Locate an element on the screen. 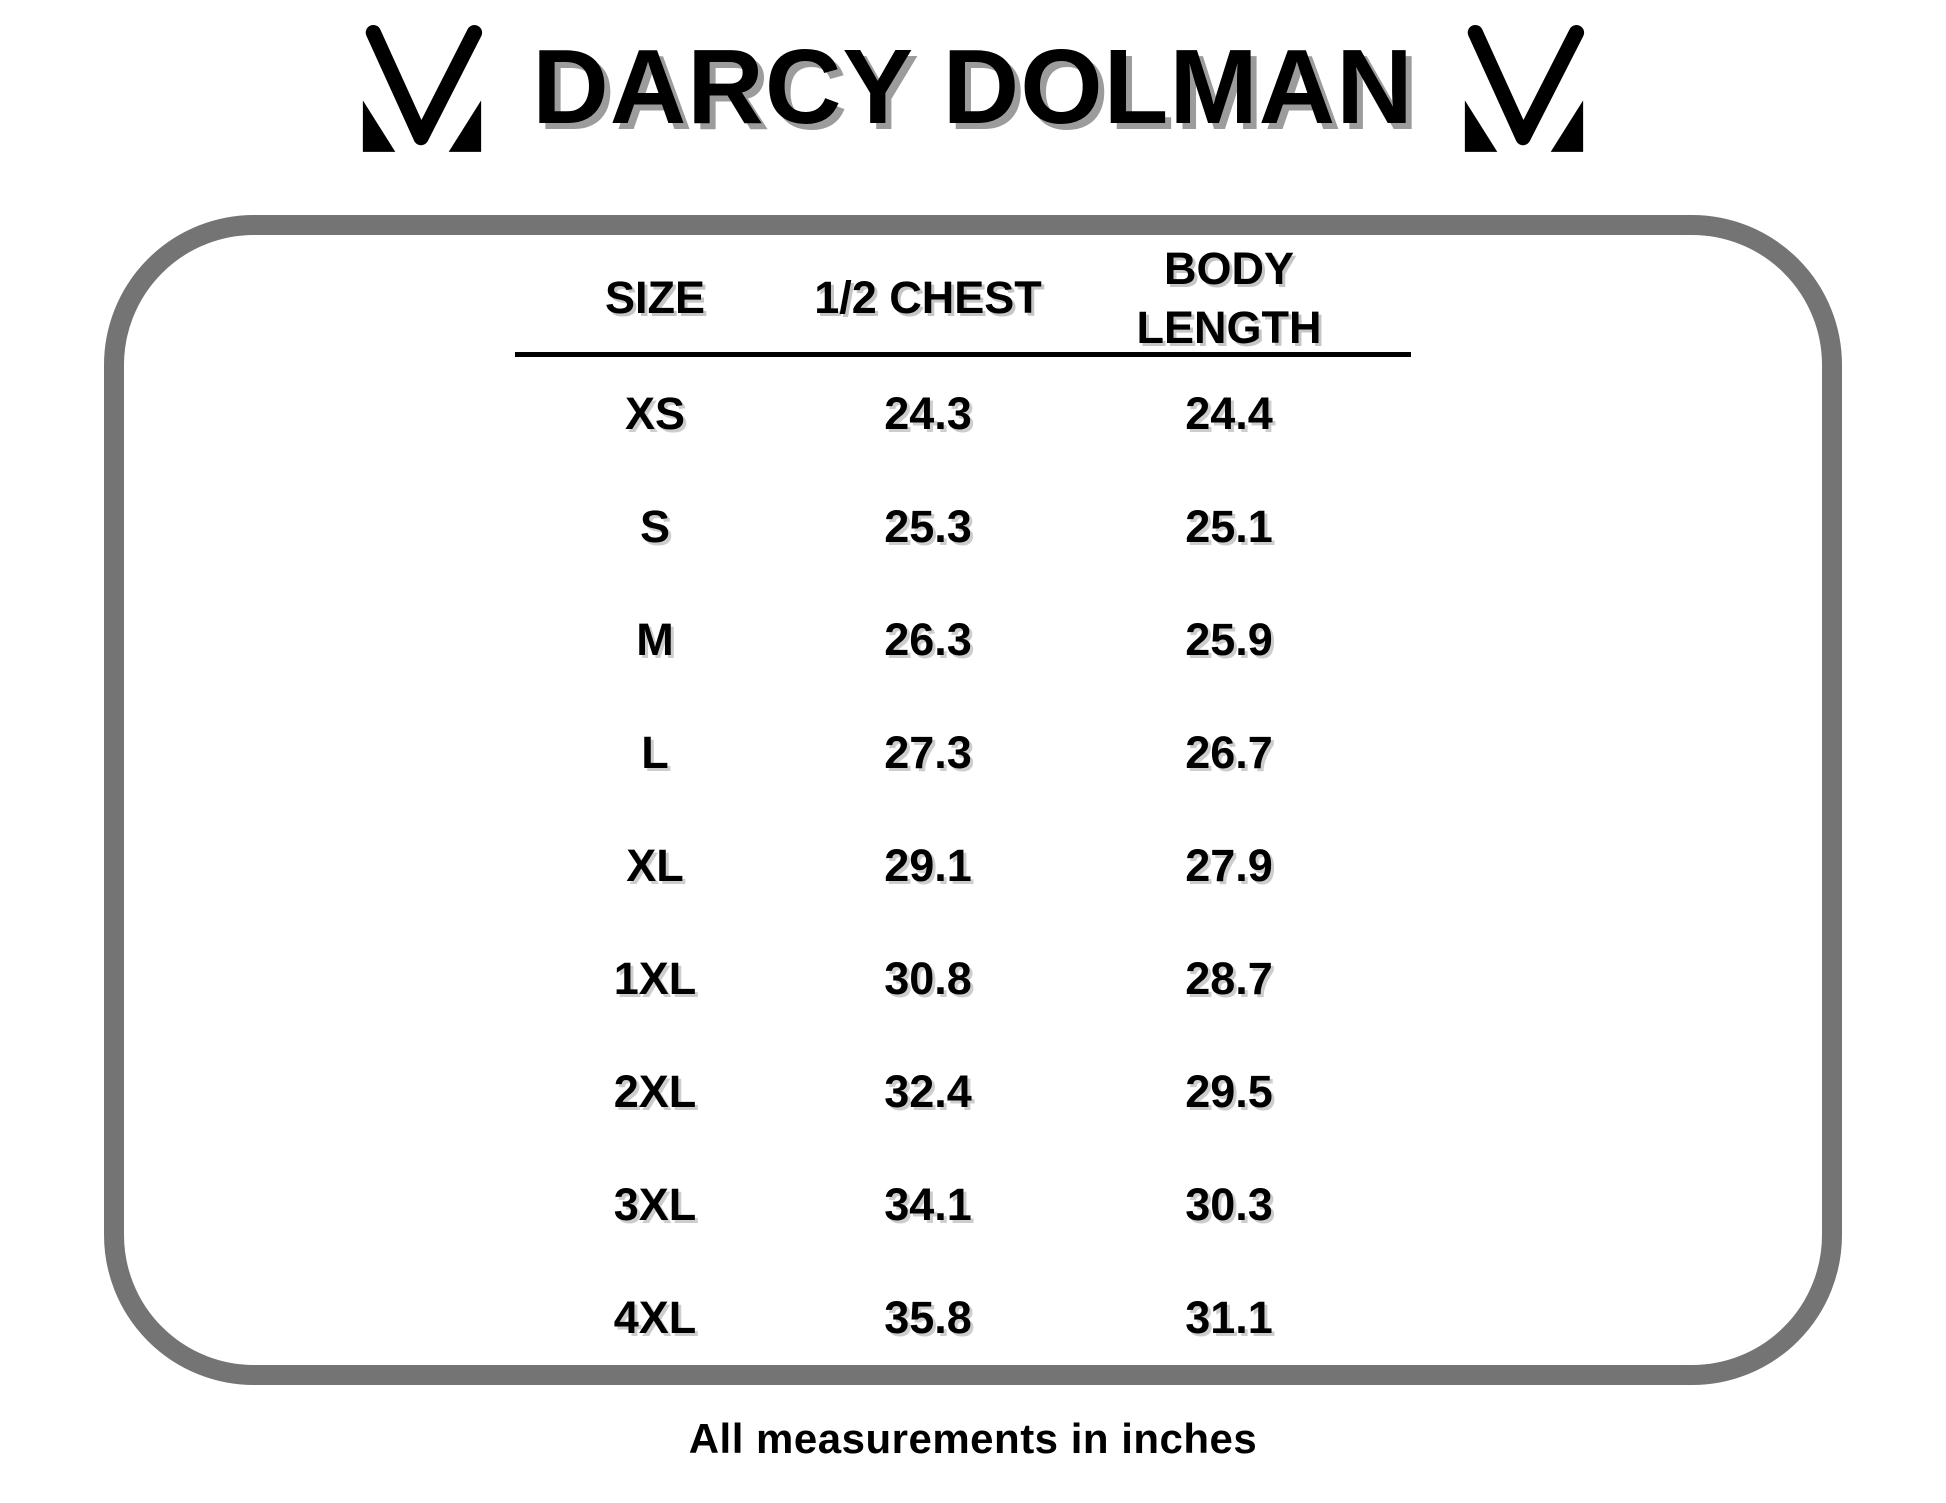 The height and width of the screenshot is (1503, 1946). half-chest-cell: 34.1 is located at coordinates (928, 1204).